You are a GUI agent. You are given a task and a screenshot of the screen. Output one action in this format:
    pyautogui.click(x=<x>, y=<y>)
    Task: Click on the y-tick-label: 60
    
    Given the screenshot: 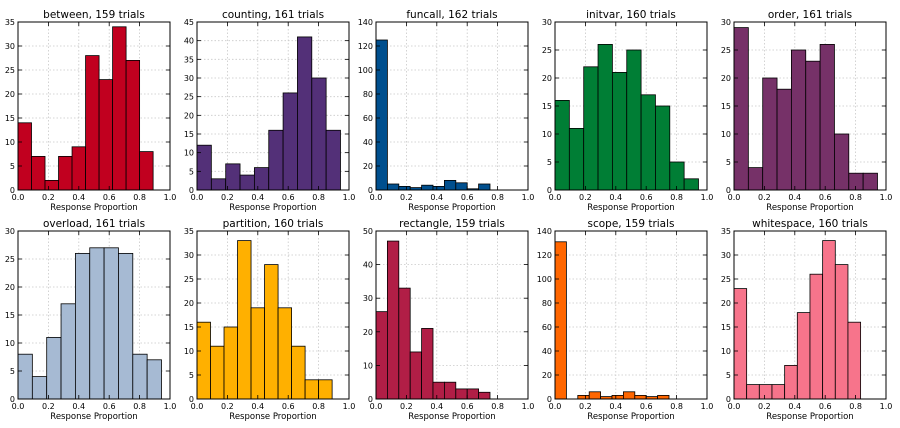 What is the action you would take?
    pyautogui.click(x=547, y=327)
    